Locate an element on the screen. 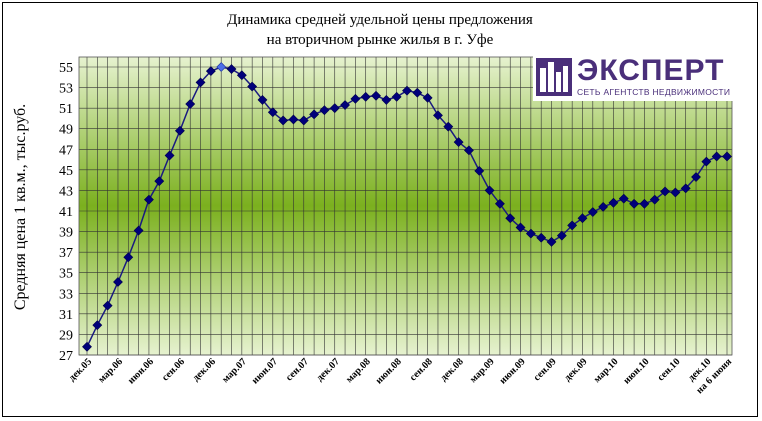 Image resolution: width=762 pixels, height=421 pixels. x-tick-label: июн.10 is located at coordinates (636, 371).